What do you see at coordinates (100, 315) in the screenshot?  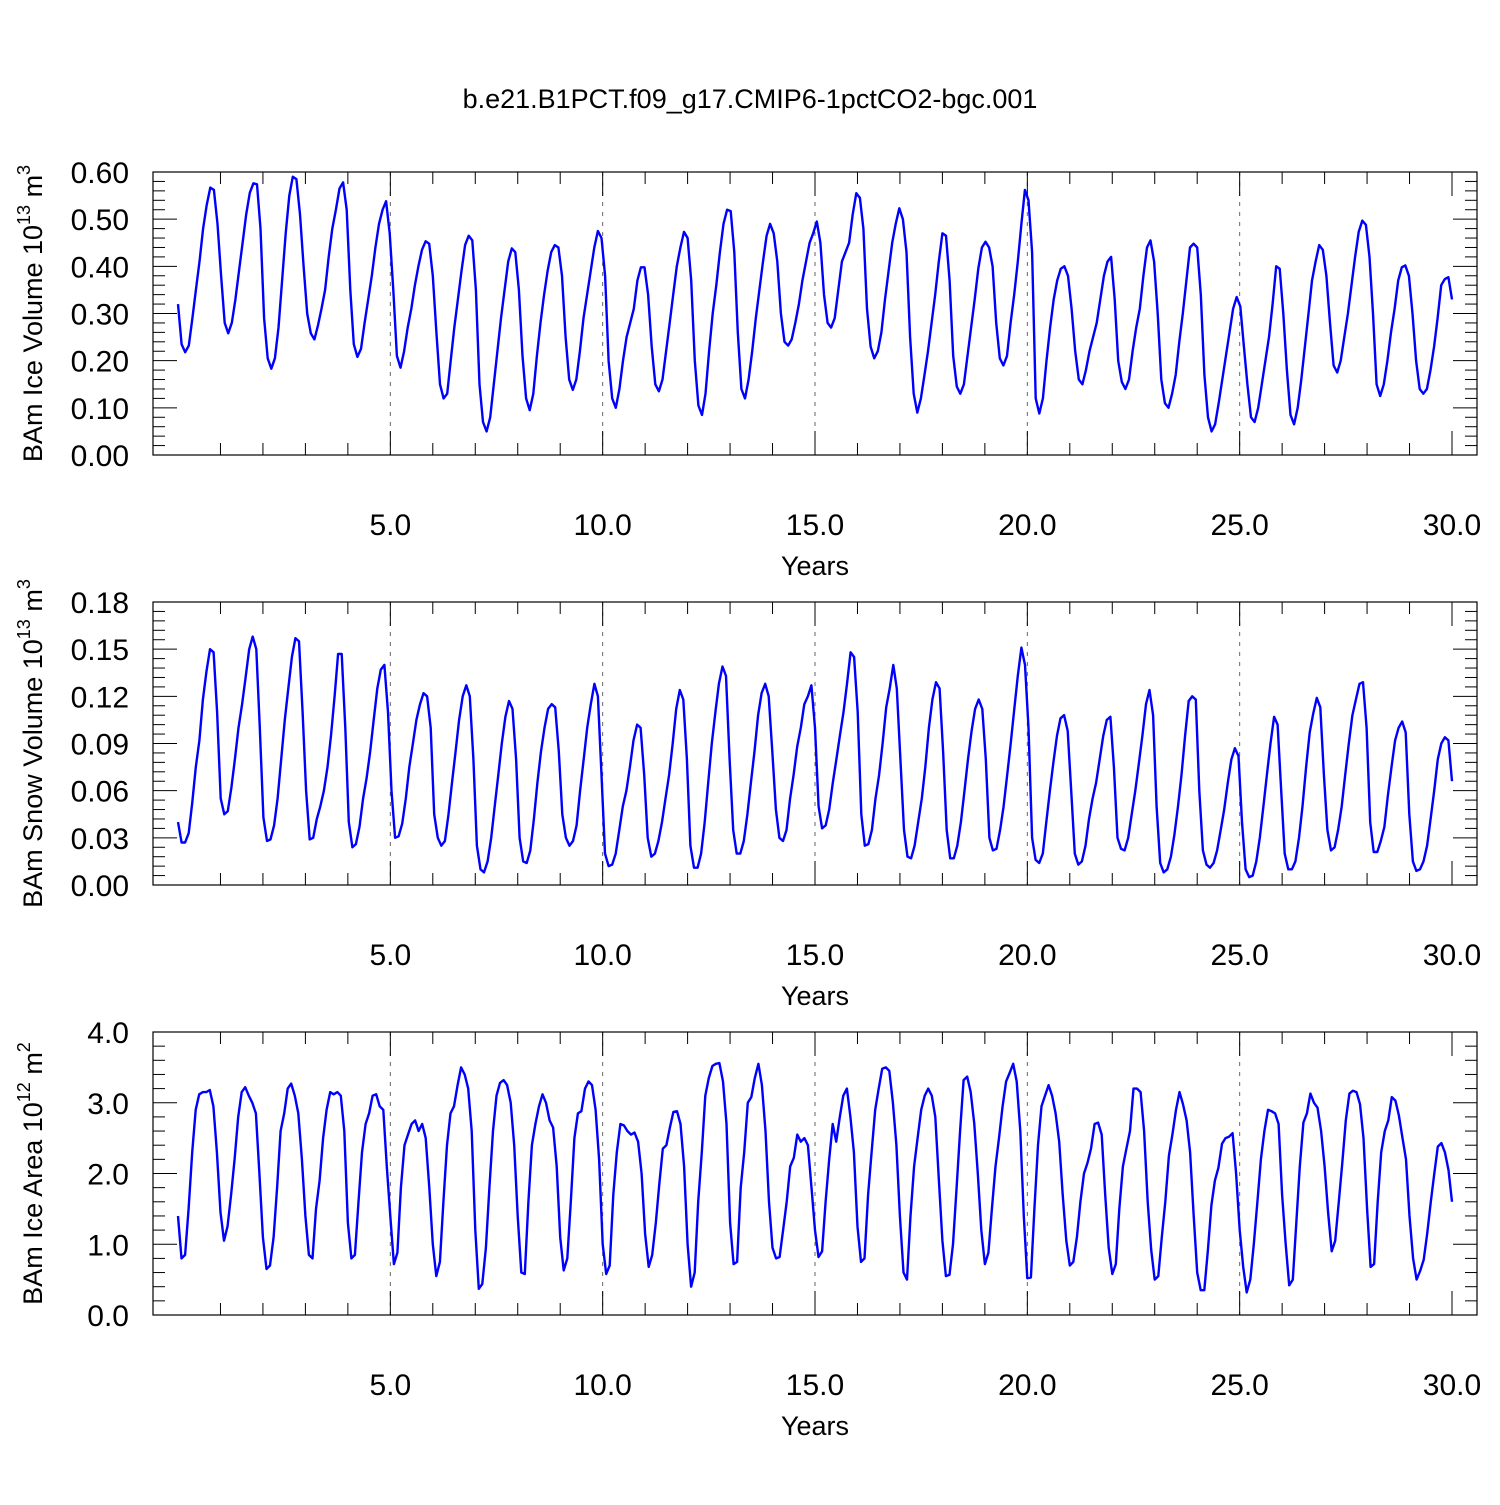 I see `y-tick-label: 0.30` at bounding box center [100, 315].